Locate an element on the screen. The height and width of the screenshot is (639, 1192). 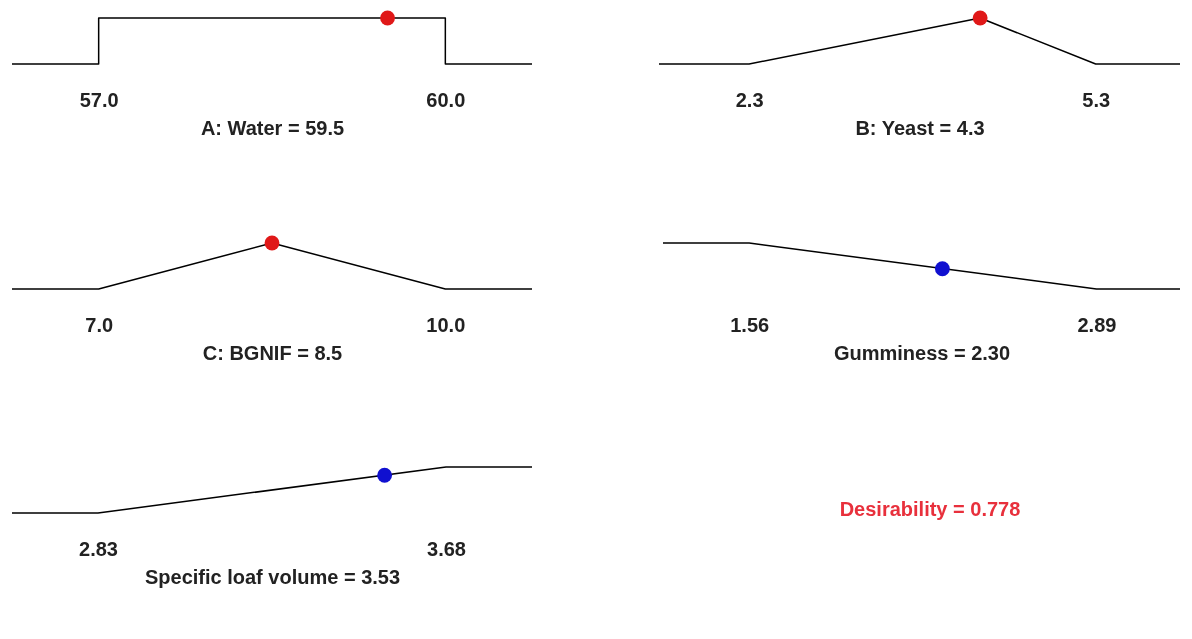
x-tick-label: 7.0 is located at coordinates (99, 324).